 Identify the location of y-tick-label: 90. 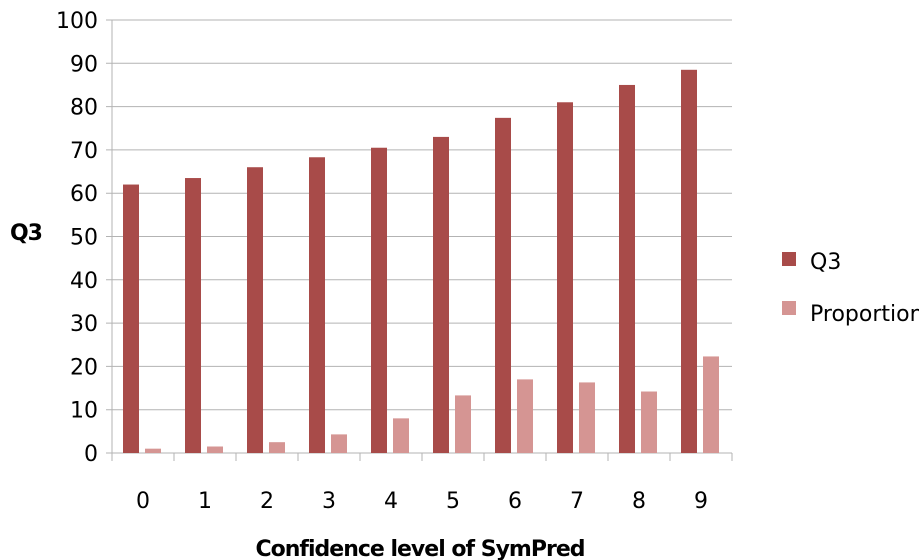
(84, 64).